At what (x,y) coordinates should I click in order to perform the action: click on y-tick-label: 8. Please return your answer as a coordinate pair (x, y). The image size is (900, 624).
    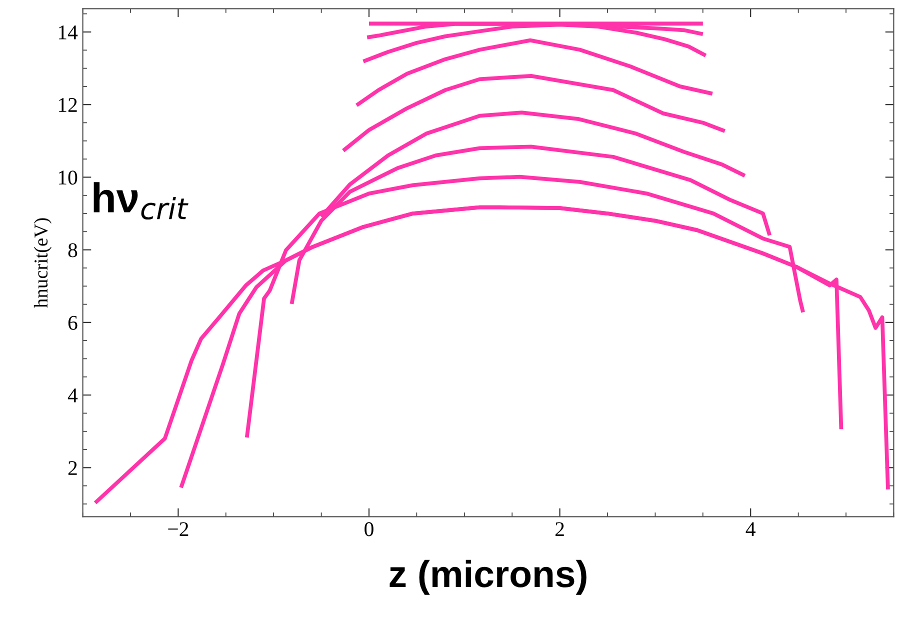
    Looking at the image, I should click on (73, 250).